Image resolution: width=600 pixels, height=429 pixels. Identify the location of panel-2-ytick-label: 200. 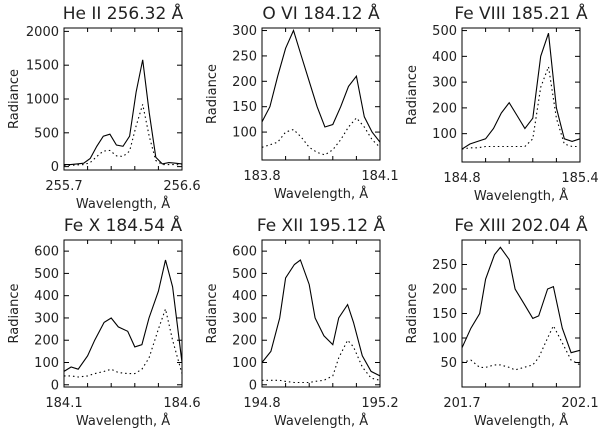
(244, 82).